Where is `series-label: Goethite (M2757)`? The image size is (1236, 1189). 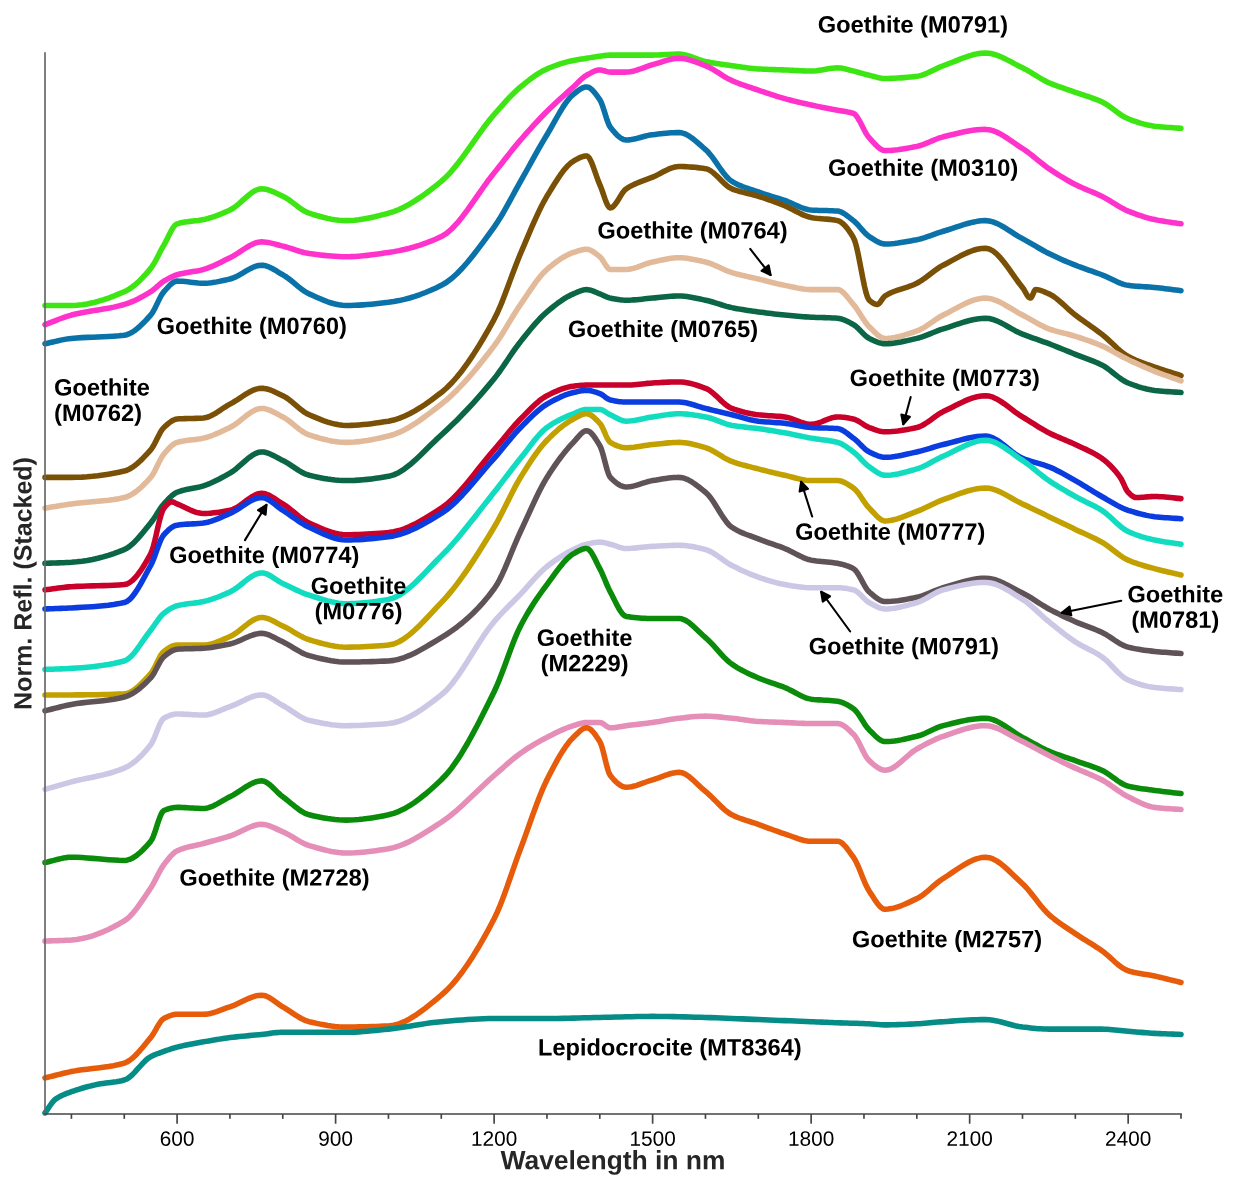
series-label: Goethite (M2757) is located at coordinates (946, 941).